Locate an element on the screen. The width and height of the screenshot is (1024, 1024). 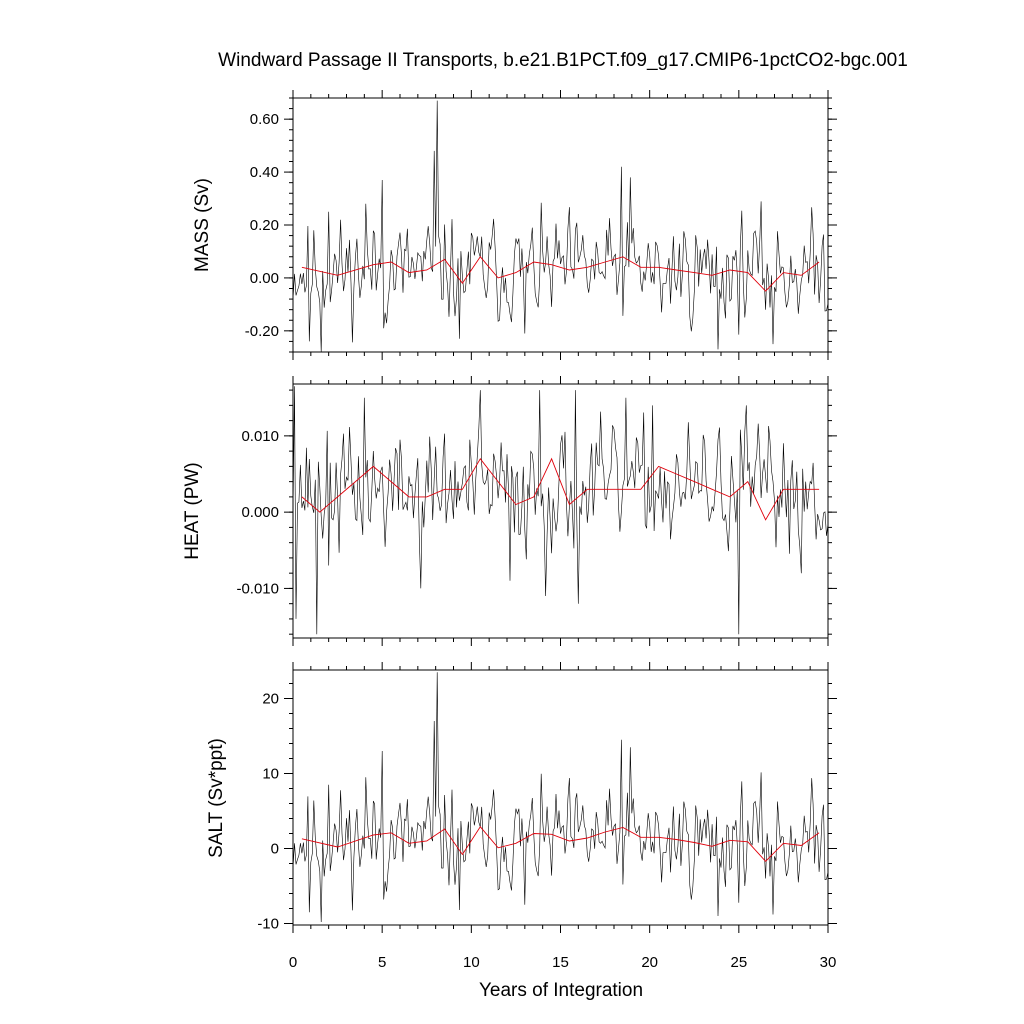
y-tick-label-heat: 0.000 is located at coordinates (260, 512).